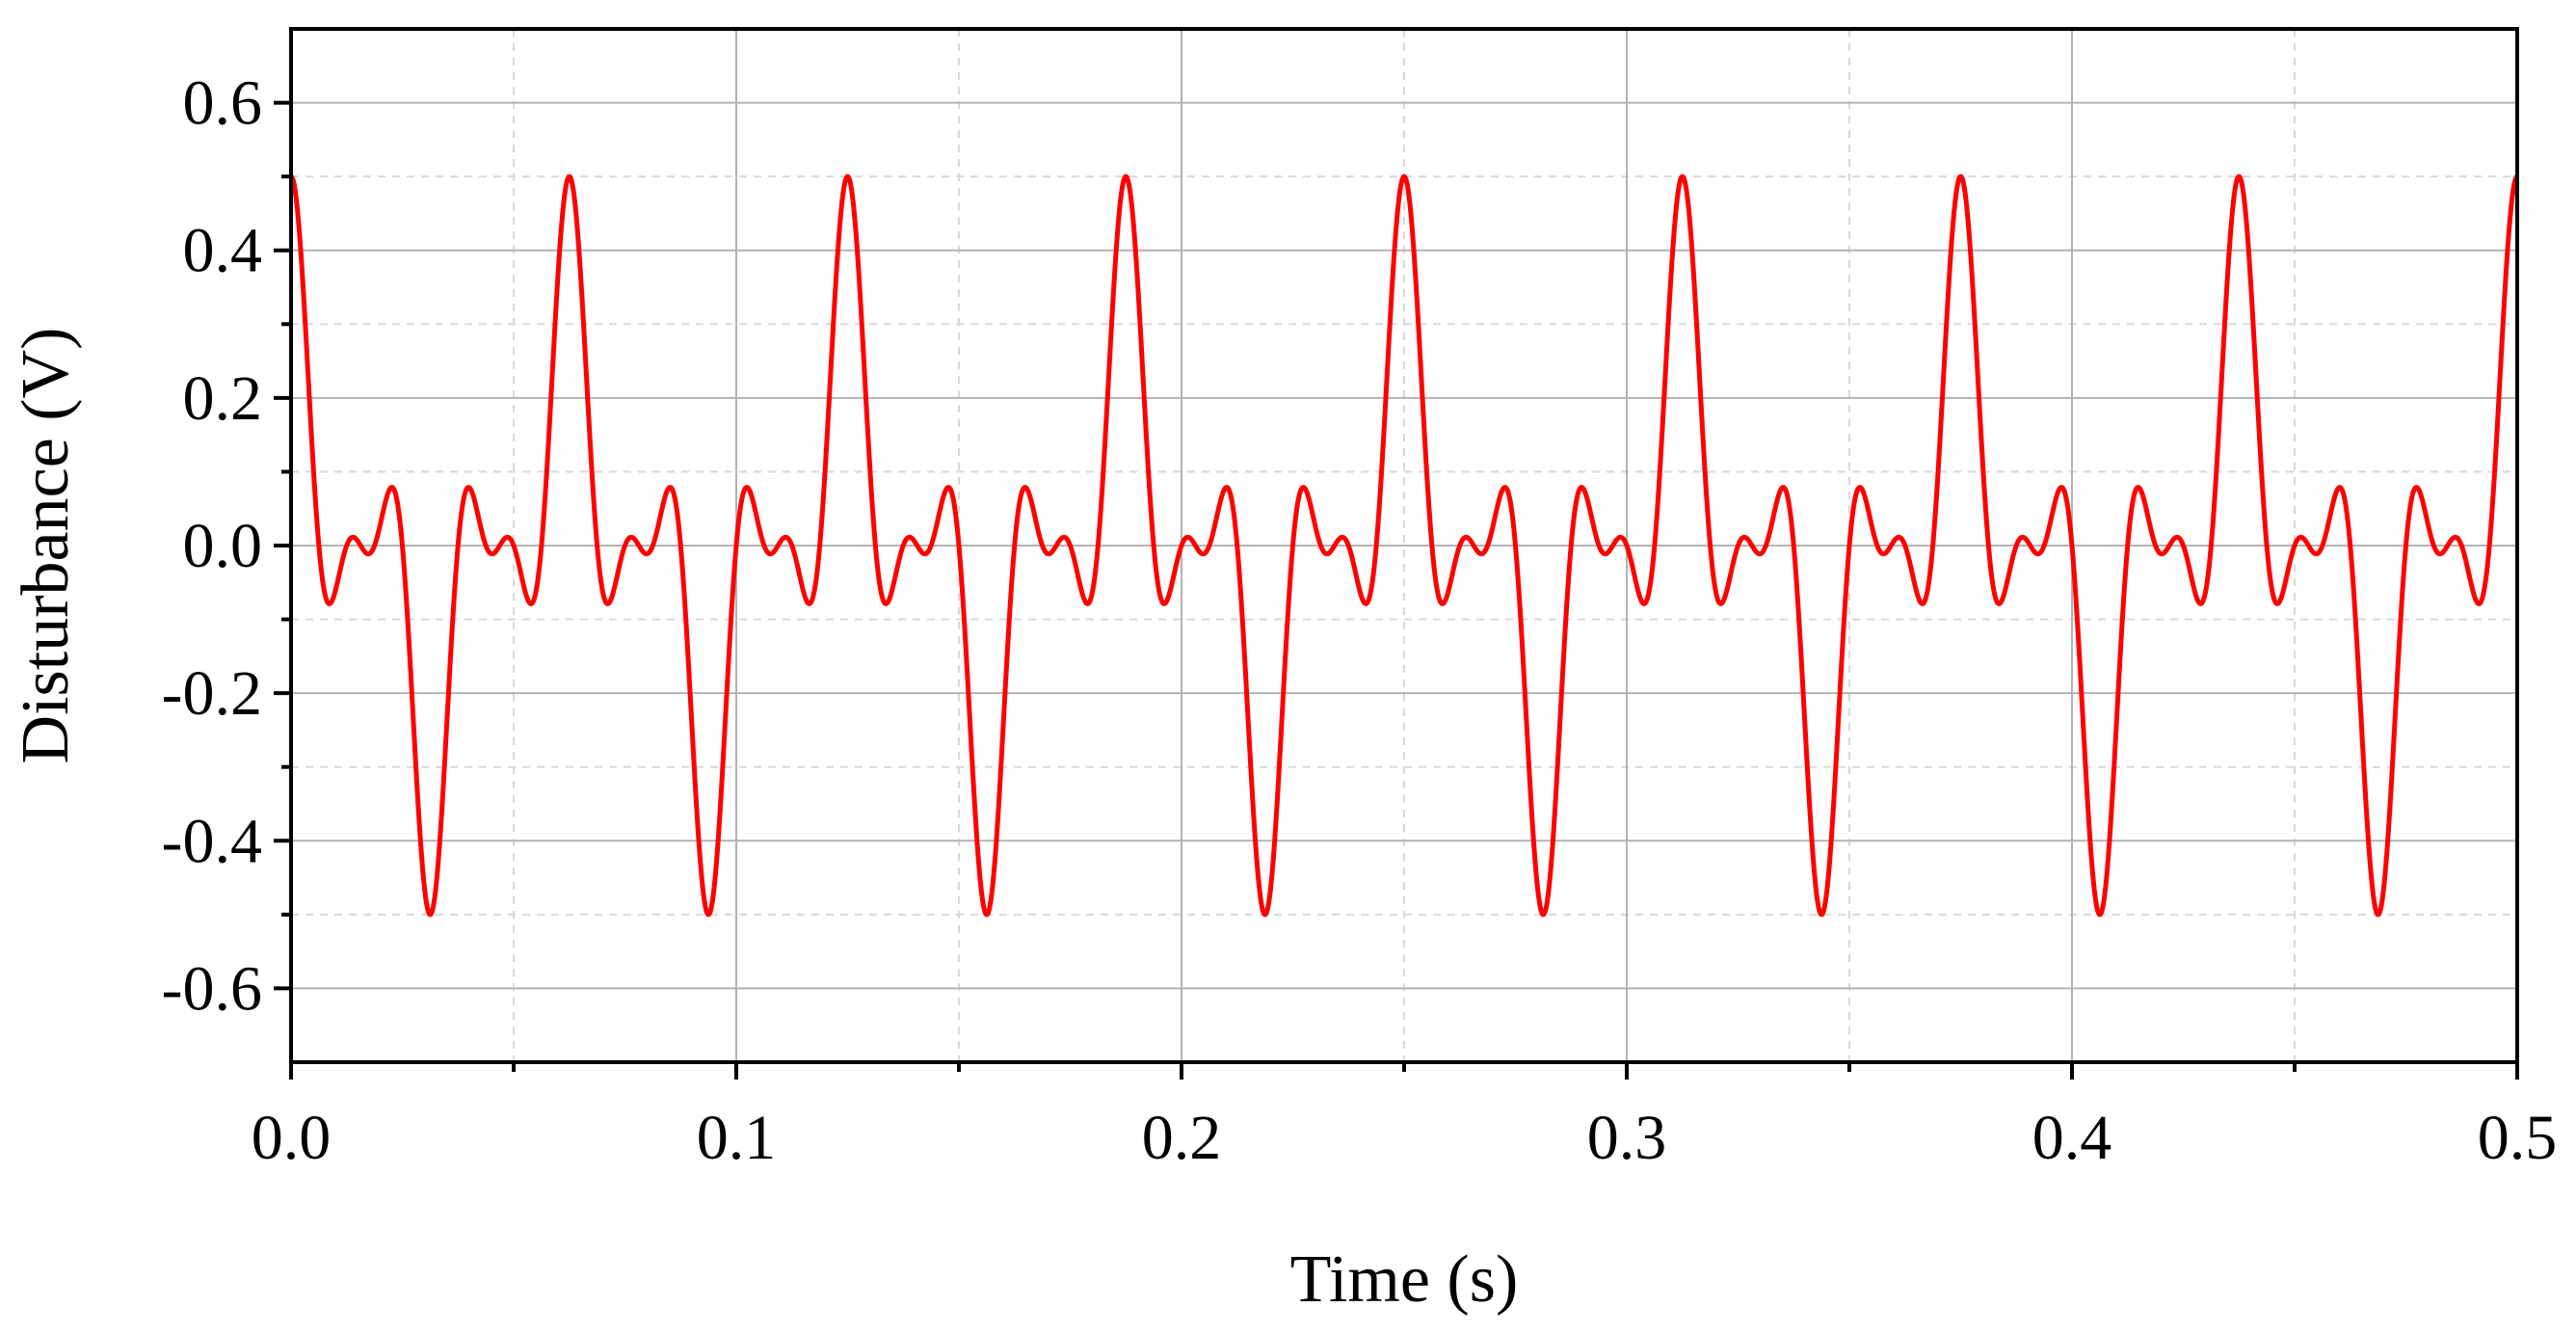 This screenshot has height=1334, width=2576. I want to click on x-tick-label-1: 0.1, so click(737, 1138).